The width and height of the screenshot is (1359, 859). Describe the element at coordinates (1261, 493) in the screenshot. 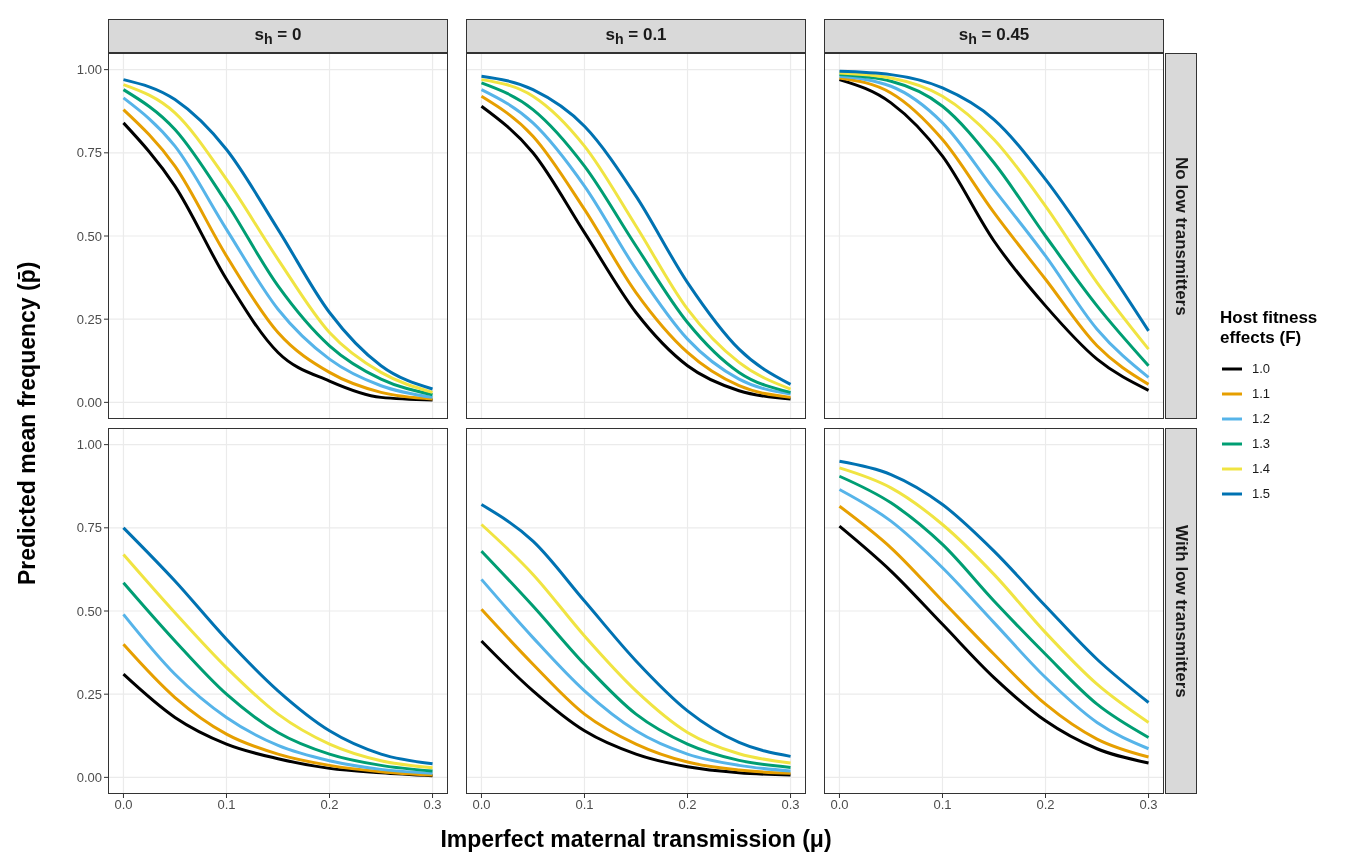

I see `legend-label: 1.5` at that location.